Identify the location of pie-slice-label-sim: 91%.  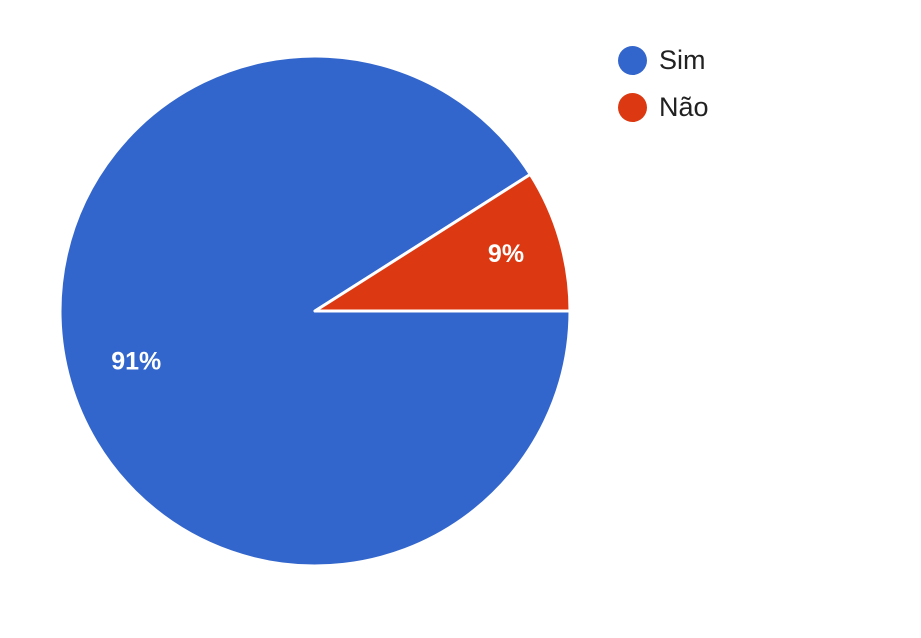
(136, 362).